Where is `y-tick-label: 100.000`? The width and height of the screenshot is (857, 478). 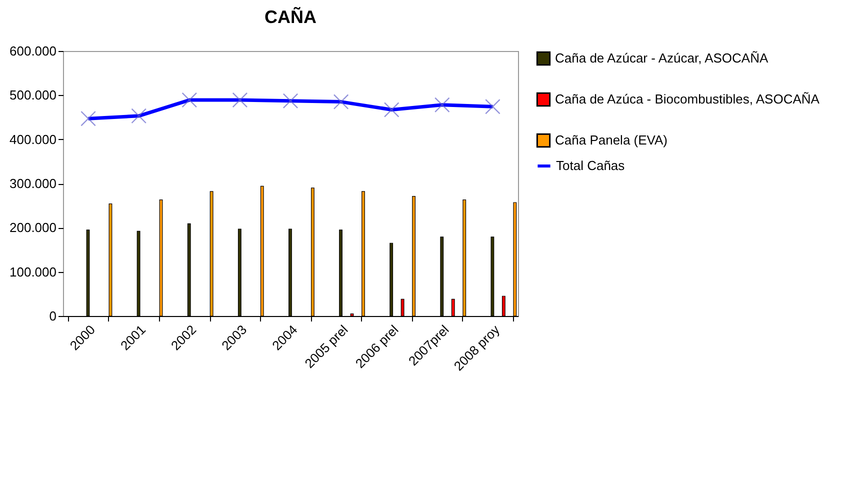
y-tick-label: 100.000 is located at coordinates (33, 272).